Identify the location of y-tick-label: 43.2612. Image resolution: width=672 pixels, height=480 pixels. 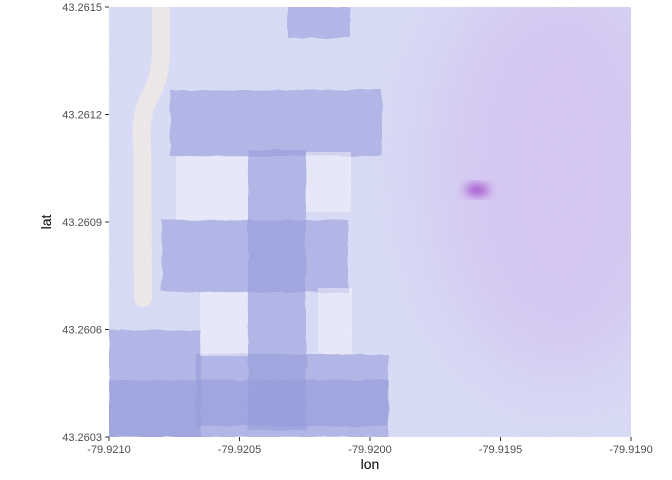
(82, 116).